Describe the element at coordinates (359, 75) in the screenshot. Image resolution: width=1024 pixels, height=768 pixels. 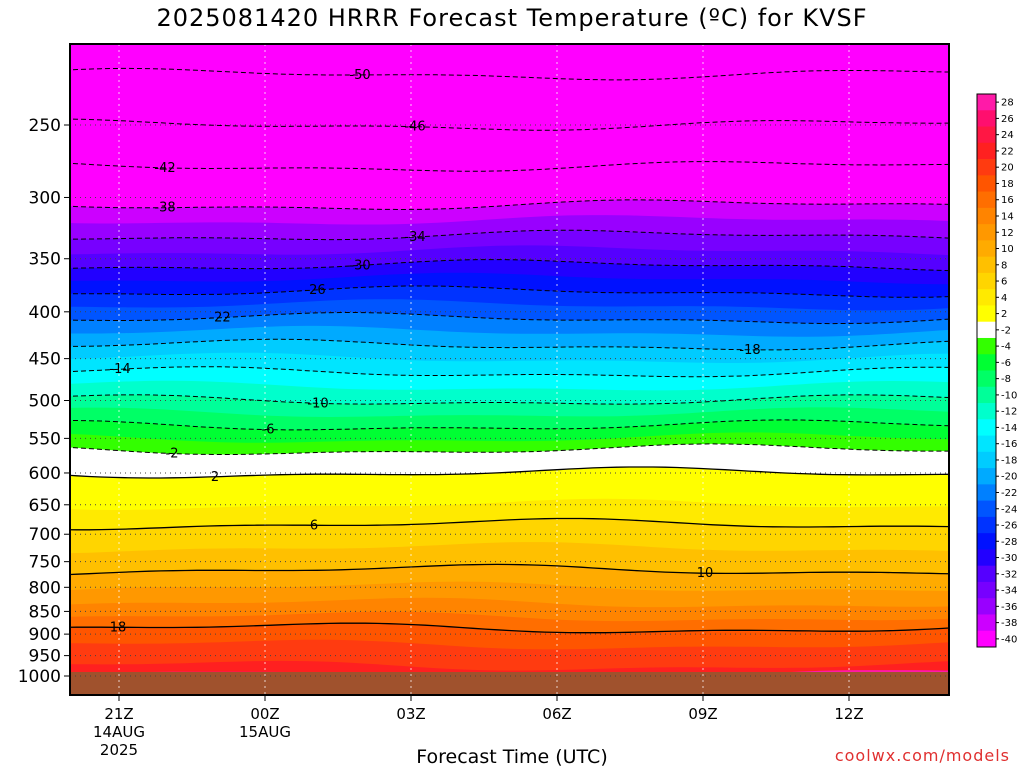
I see `isotherm-label--50: -50` at that location.